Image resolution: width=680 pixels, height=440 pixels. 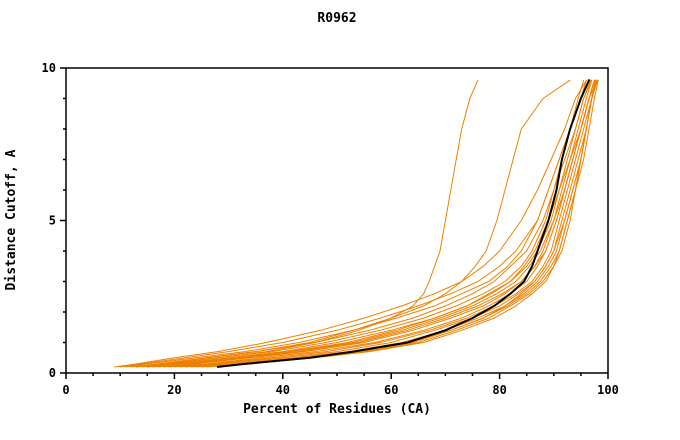 What do you see at coordinates (52, 373) in the screenshot?
I see `y-tick-label: 0` at bounding box center [52, 373].